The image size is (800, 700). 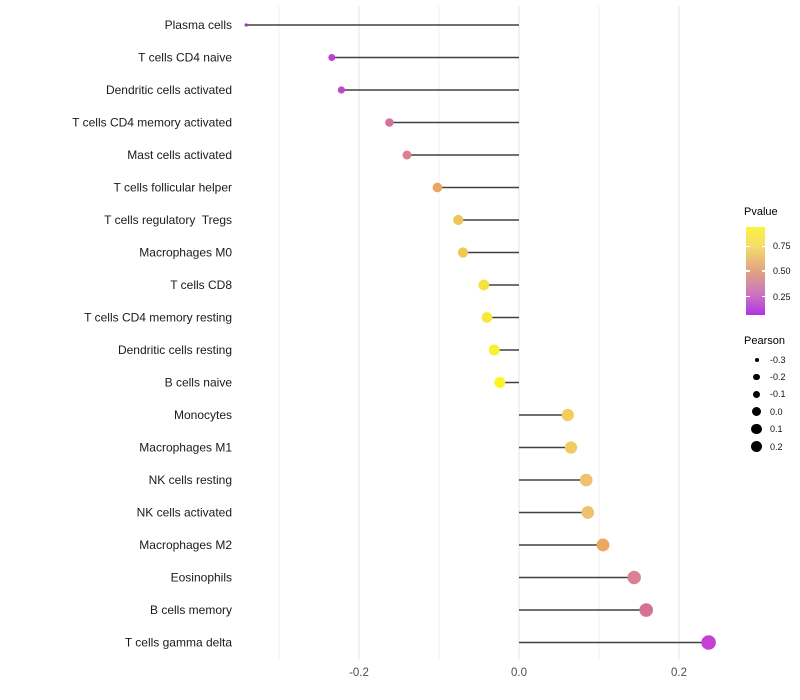 I want to click on pearson-legend: Pearson -0.3 -0.2 -0.1 0.0 0.1 0.2, so click(x=772, y=395).